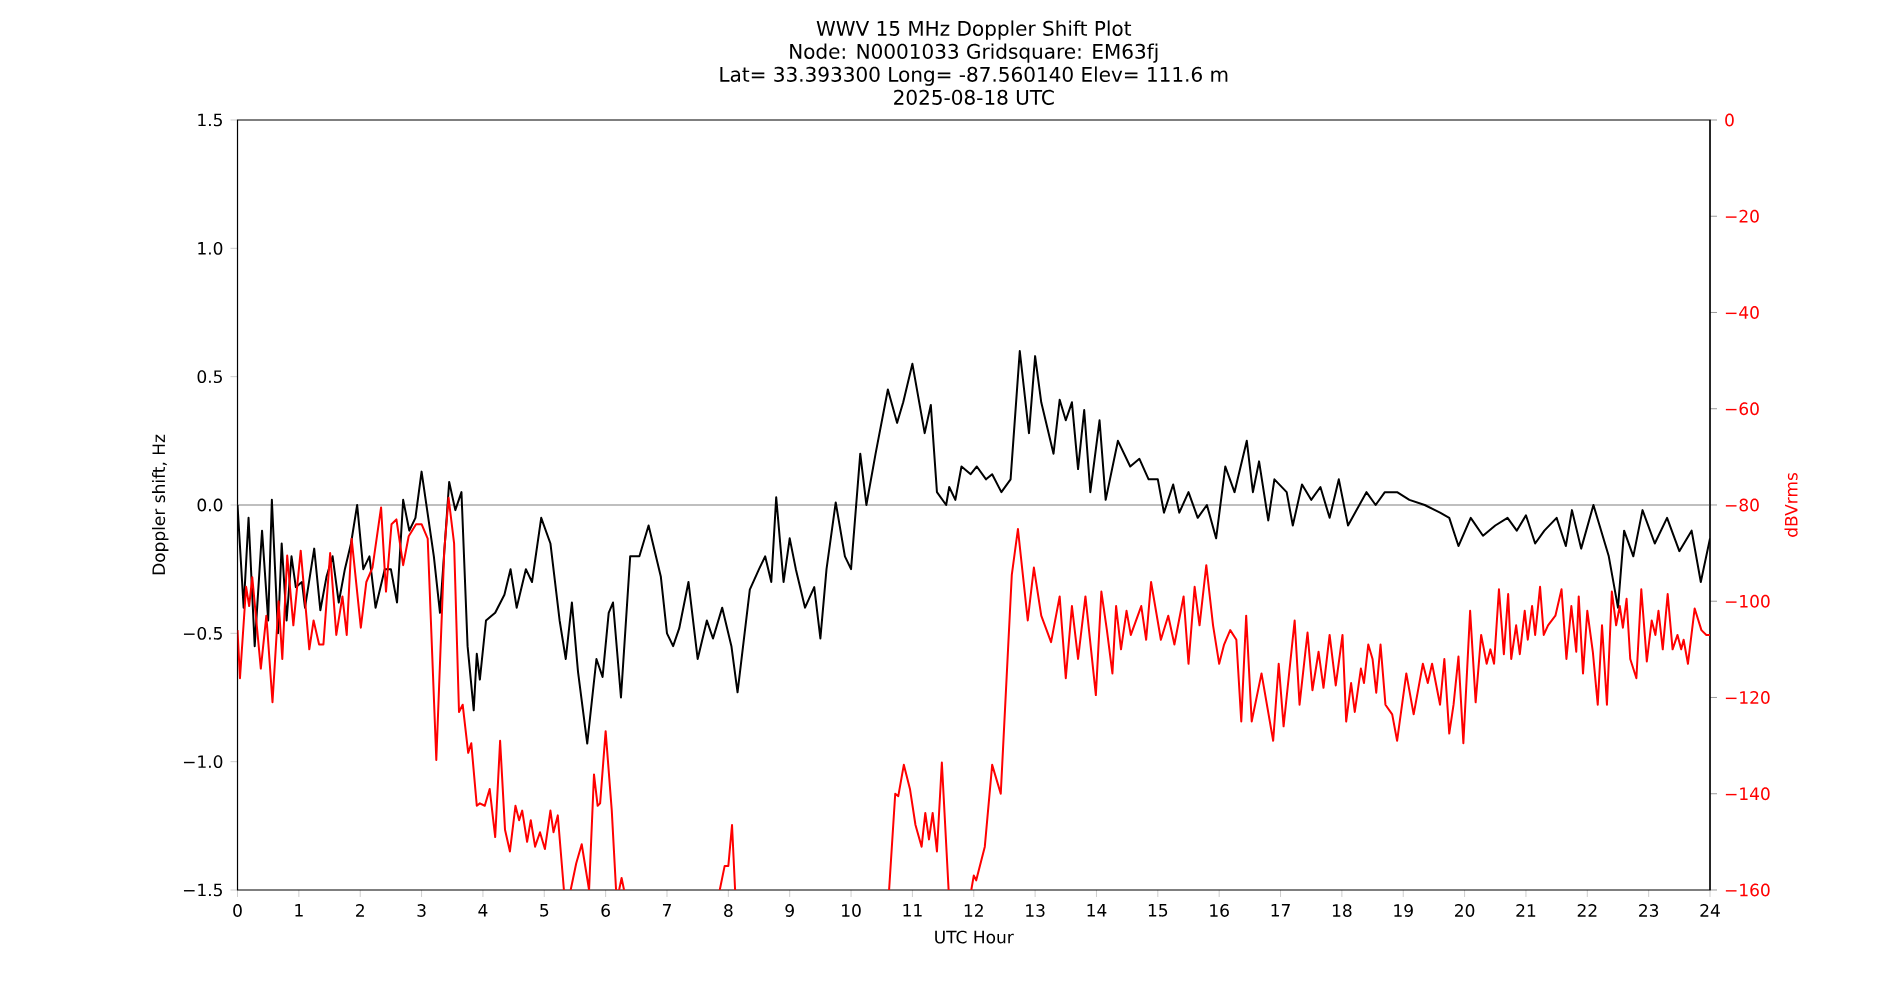  Describe the element at coordinates (973, 910) in the screenshot. I see `x-tick-label: 12` at that location.